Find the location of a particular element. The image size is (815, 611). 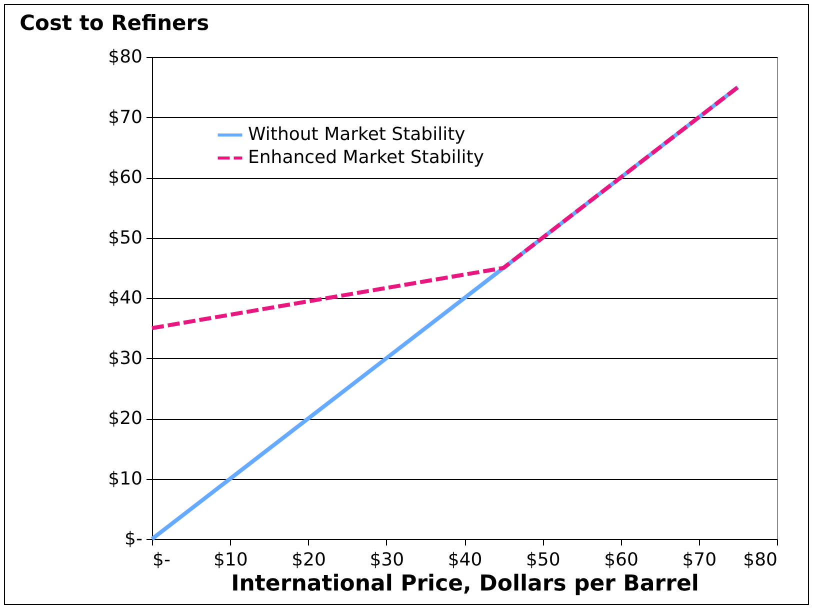

y-tick-label: $60 is located at coordinates (125, 177).